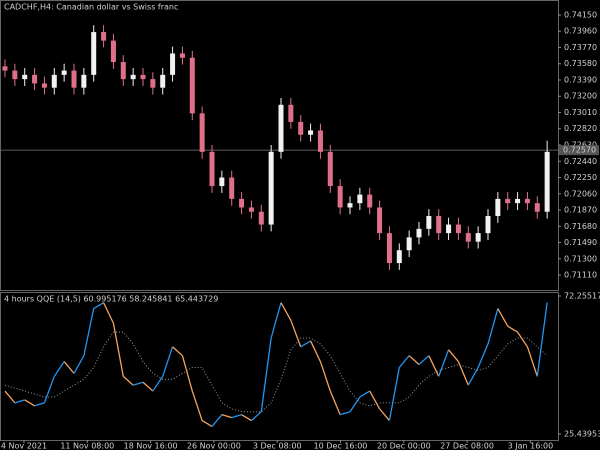 This screenshot has height=450, width=600. What do you see at coordinates (467, 446) in the screenshot?
I see `x-tick-label: 27 Dec 08:00` at bounding box center [467, 446].